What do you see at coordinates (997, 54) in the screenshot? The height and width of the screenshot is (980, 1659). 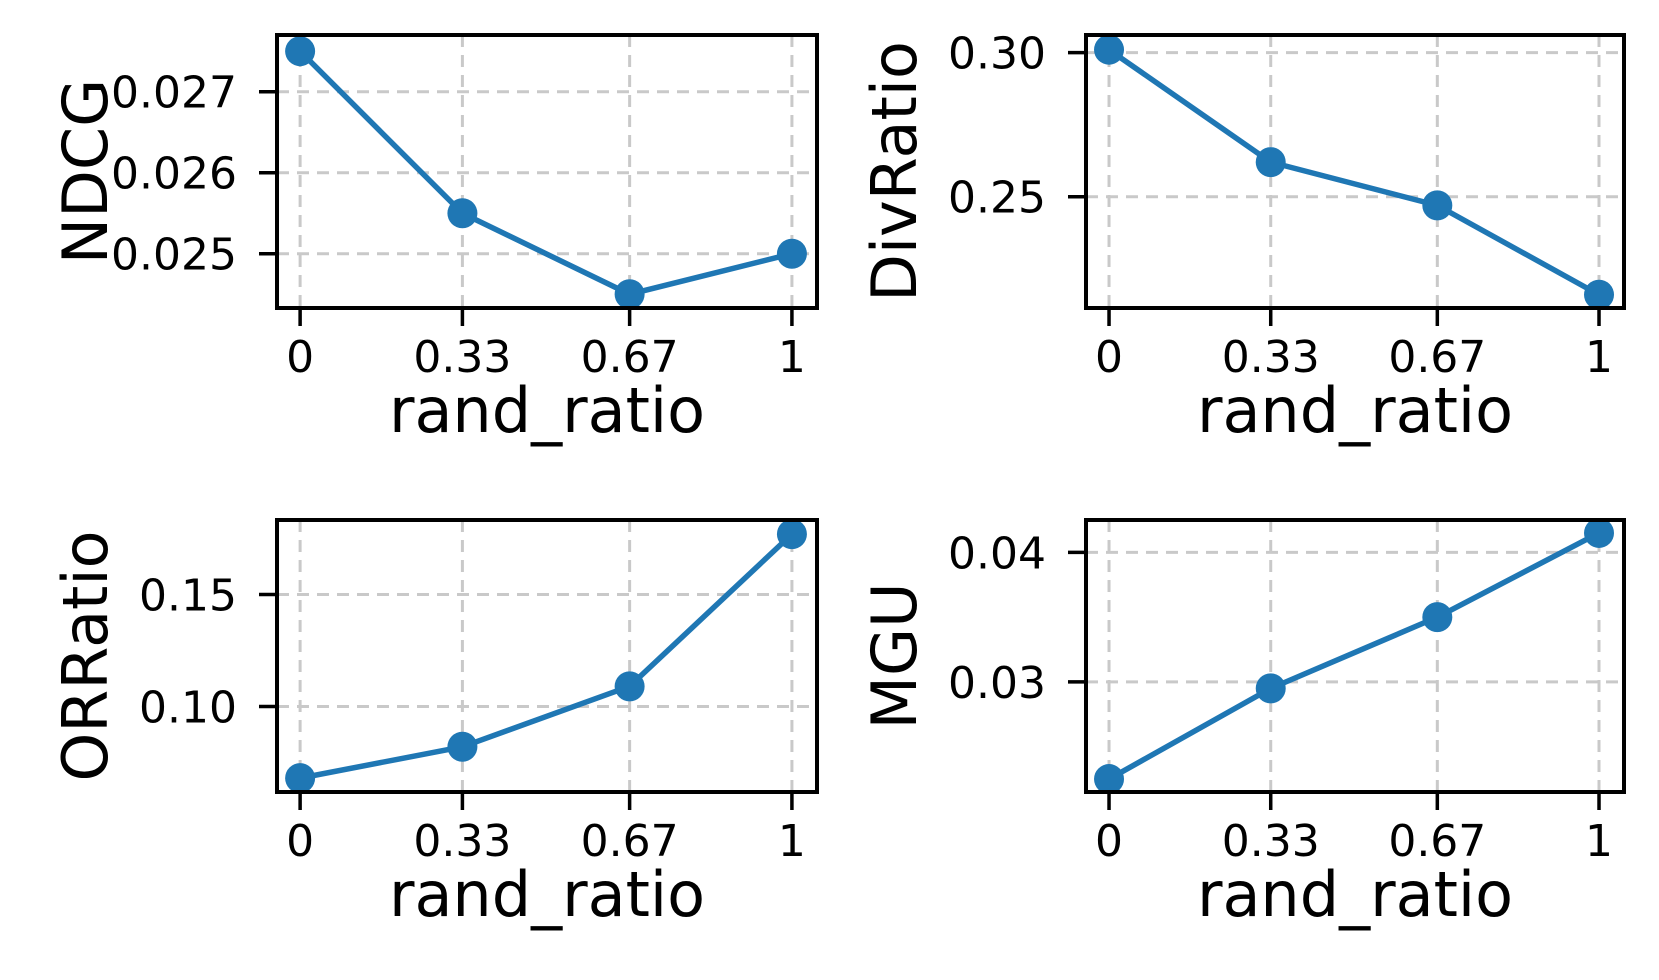 I see `y-tick-label: 0.30` at bounding box center [997, 54].